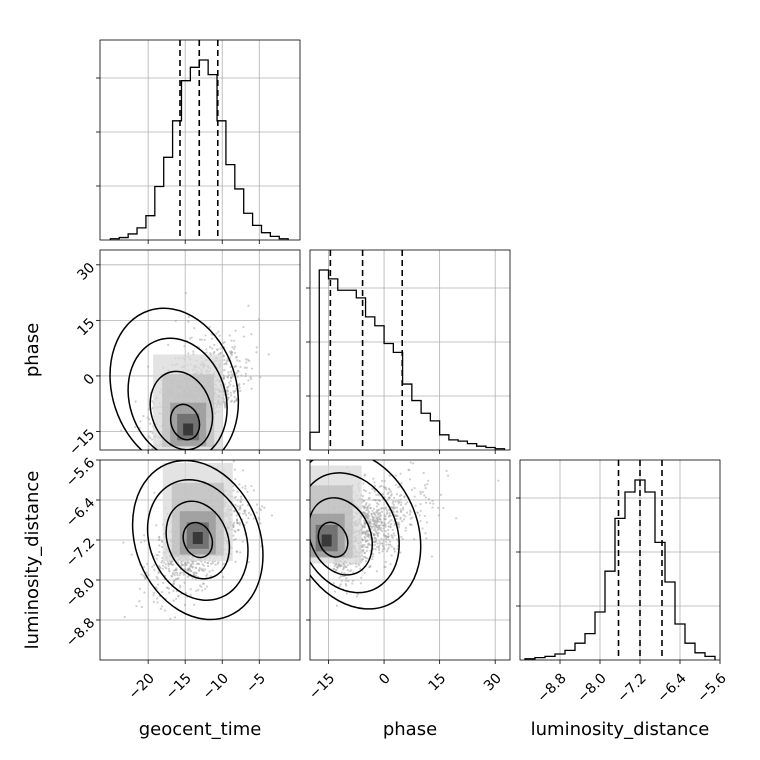 This screenshot has height=760, width=760. Describe the element at coordinates (385, 679) in the screenshot. I see `x-tick-label-phase-1: 0` at that location.